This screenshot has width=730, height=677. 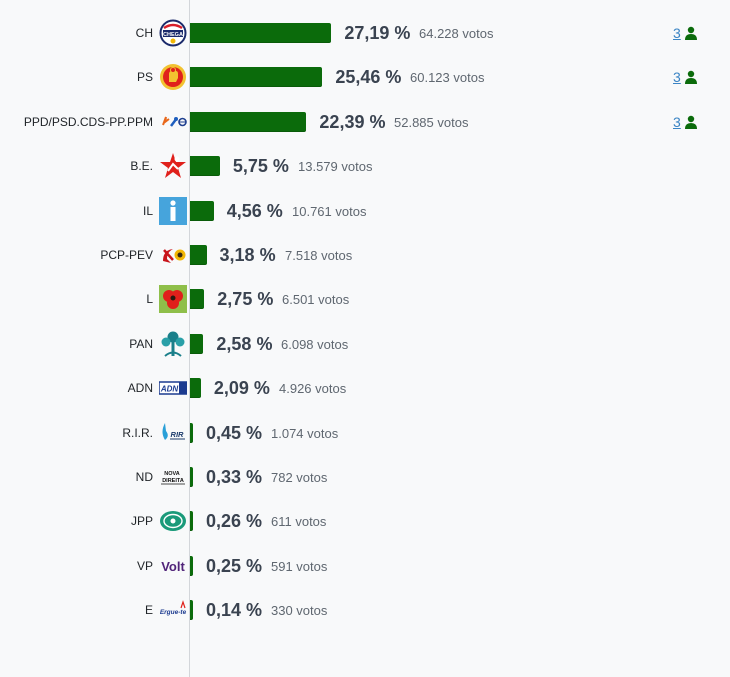 I want to click on party-label: E, so click(x=148, y=610).